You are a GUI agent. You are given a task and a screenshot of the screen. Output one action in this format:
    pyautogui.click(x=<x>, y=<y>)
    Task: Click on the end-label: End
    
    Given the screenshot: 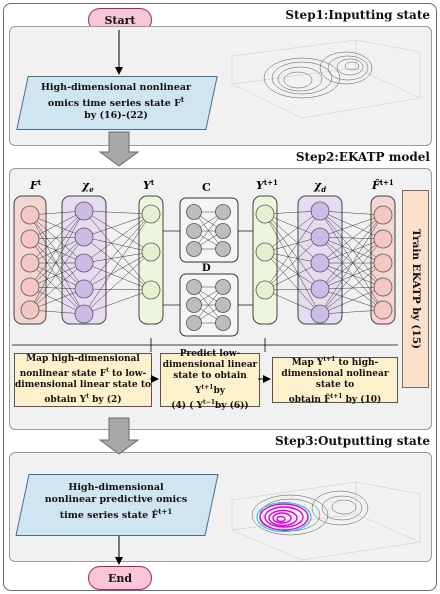 What is the action you would take?
    pyautogui.click(x=120, y=578)
    